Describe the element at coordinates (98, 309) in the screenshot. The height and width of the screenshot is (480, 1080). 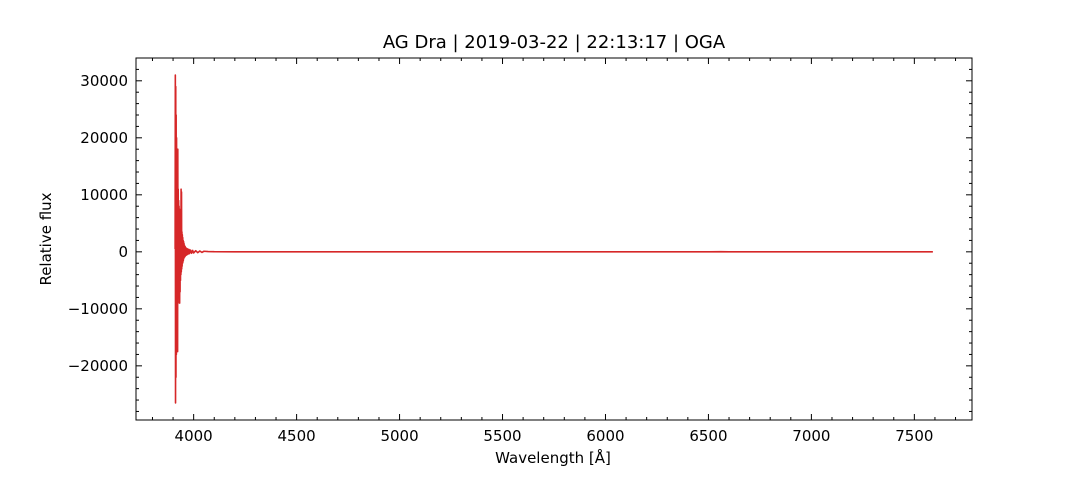
I see `y-tick-label: −10000` at that location.